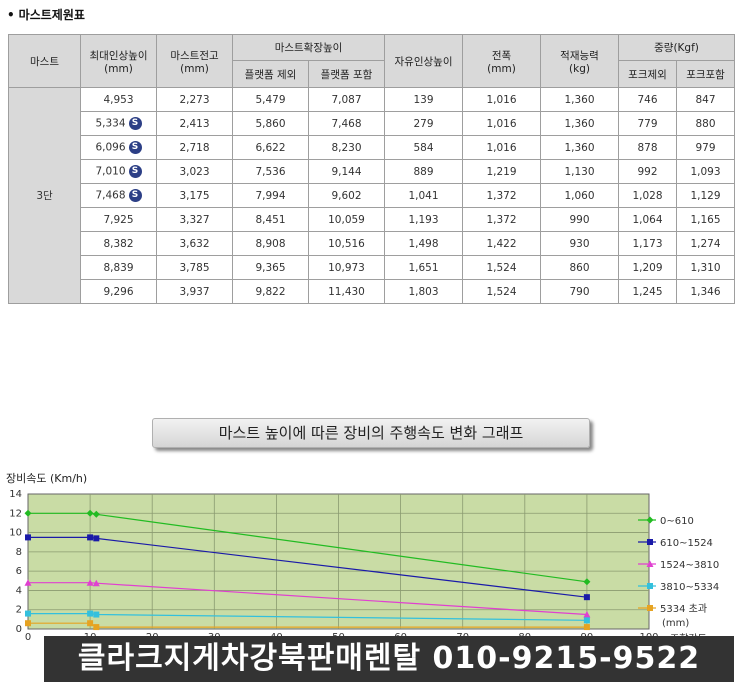 Image resolution: width=740 pixels, height=692 pixels. I want to click on y-tick-label: 14, so click(15, 494).